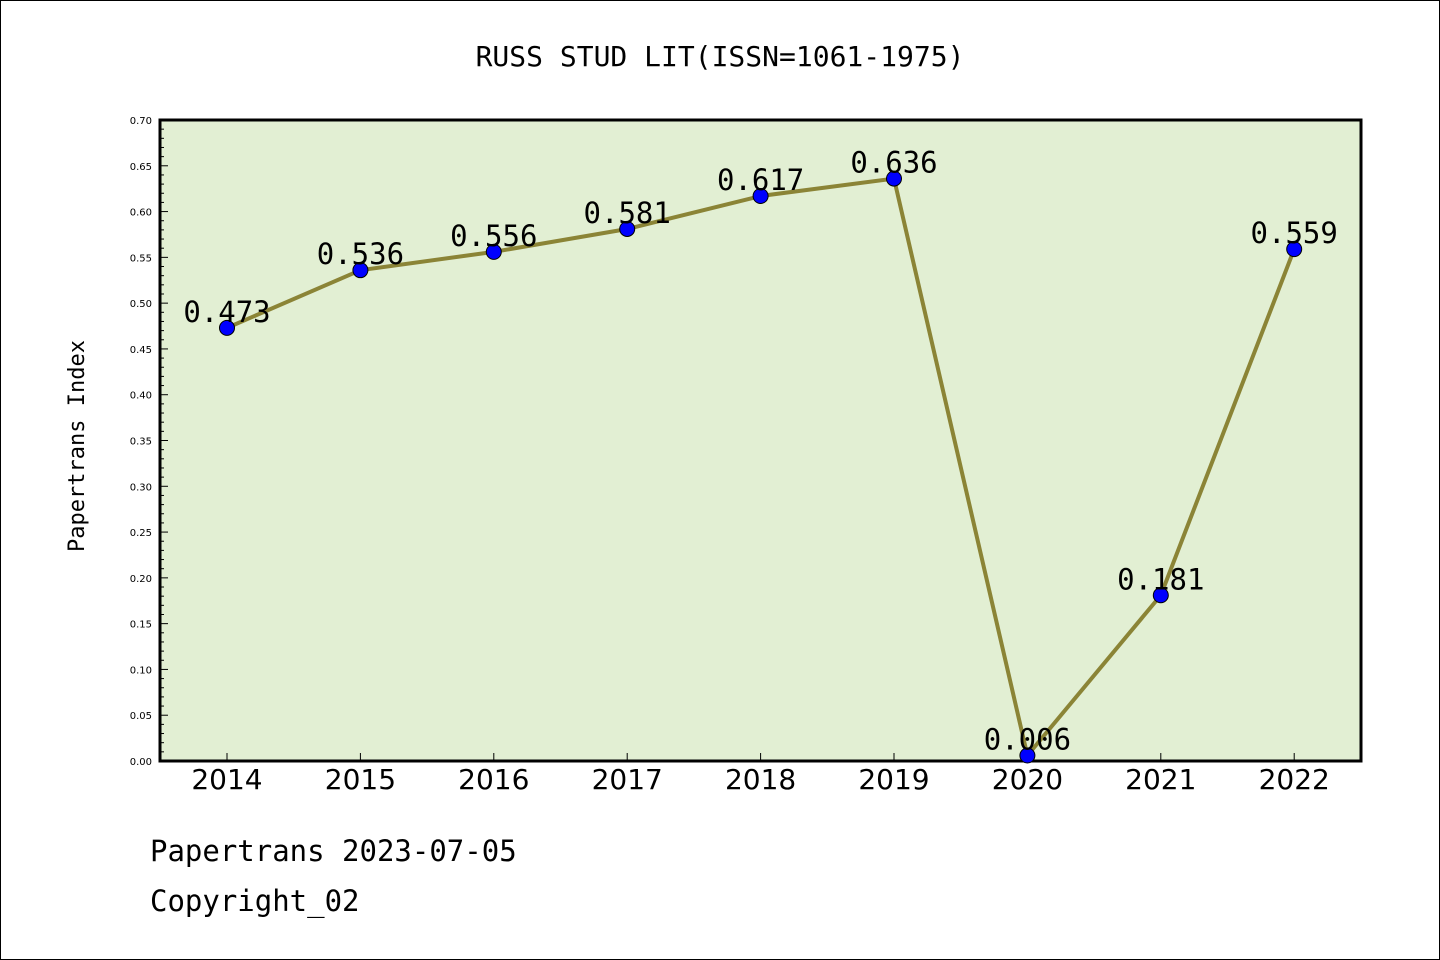  Describe the element at coordinates (141, 396) in the screenshot. I see `y-tick-label: 0.40` at that location.